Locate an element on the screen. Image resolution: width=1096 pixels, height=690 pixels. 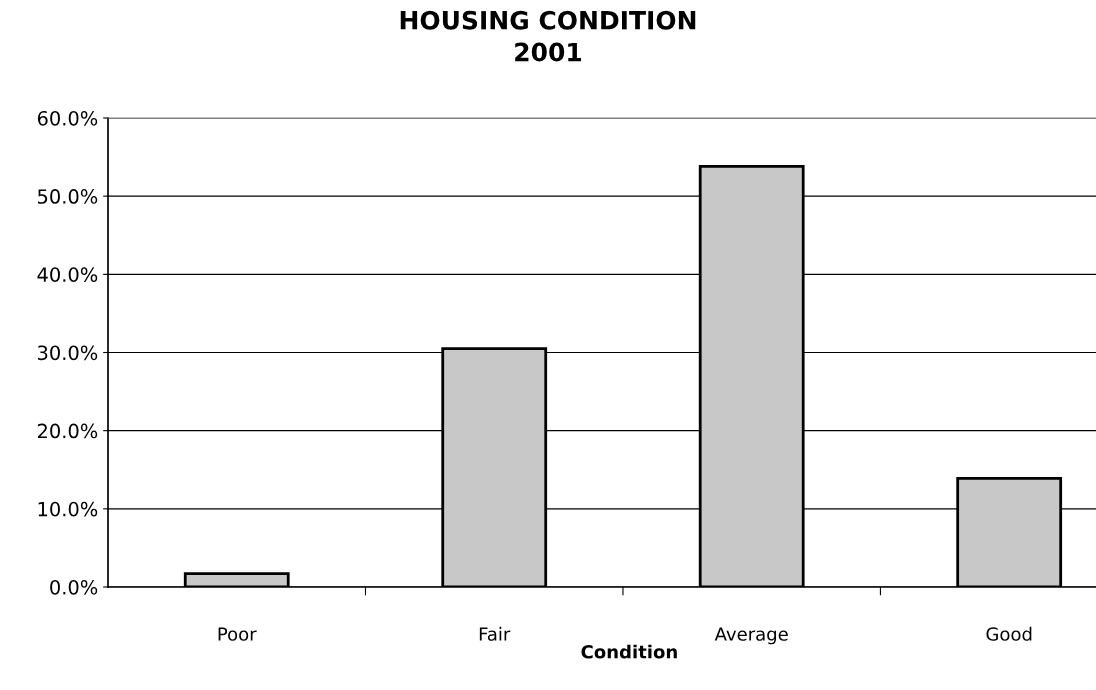
y-tick-label: 40.0% is located at coordinates (67, 274).